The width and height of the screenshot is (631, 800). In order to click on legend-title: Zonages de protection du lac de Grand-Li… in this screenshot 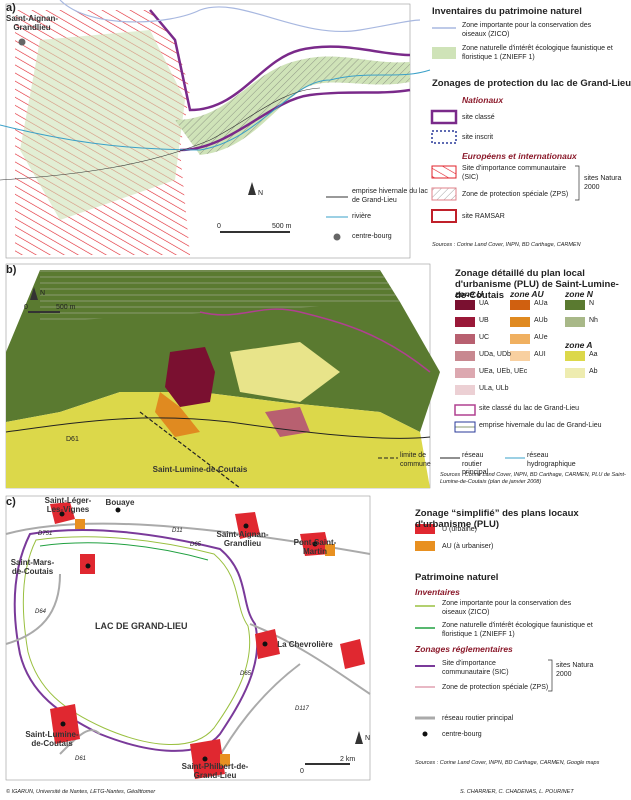, I will do `click(531, 83)`.